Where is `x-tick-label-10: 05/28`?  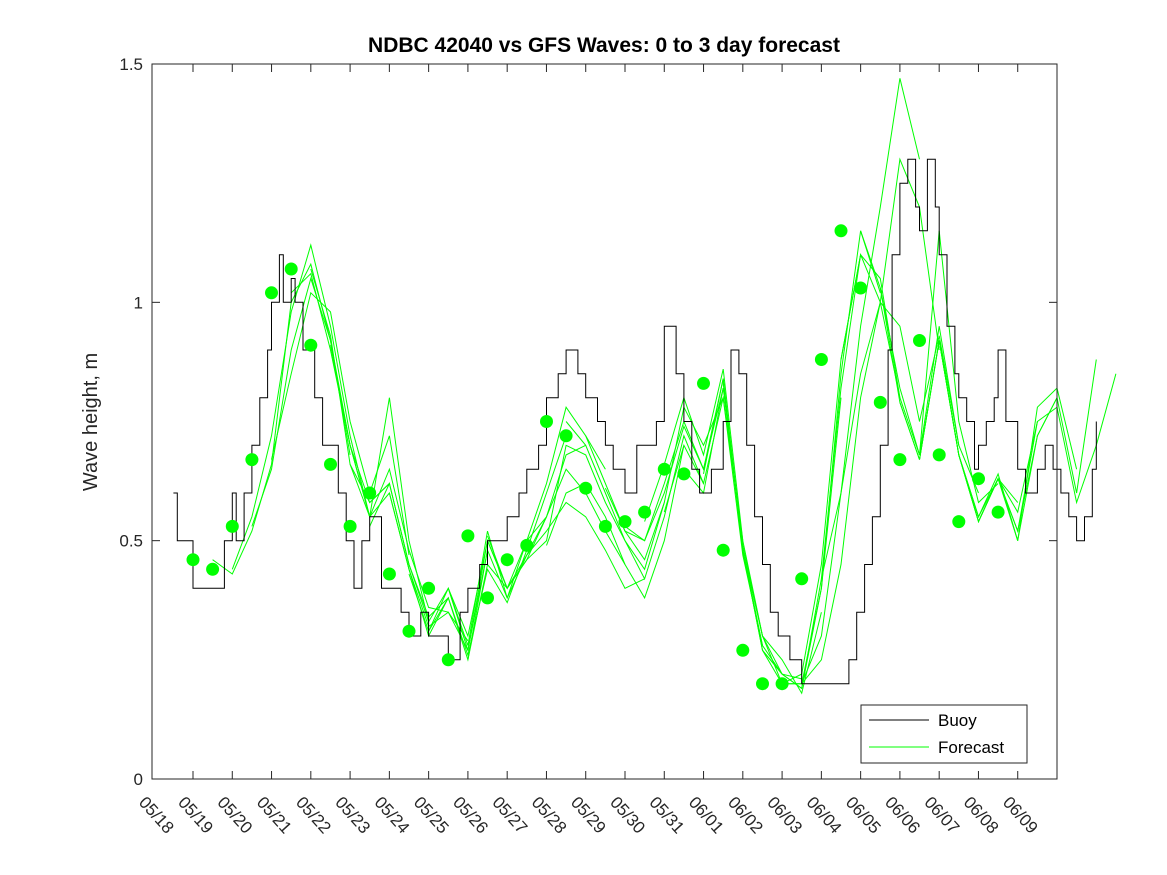 x-tick-label-10: 05/28 is located at coordinates (549, 815).